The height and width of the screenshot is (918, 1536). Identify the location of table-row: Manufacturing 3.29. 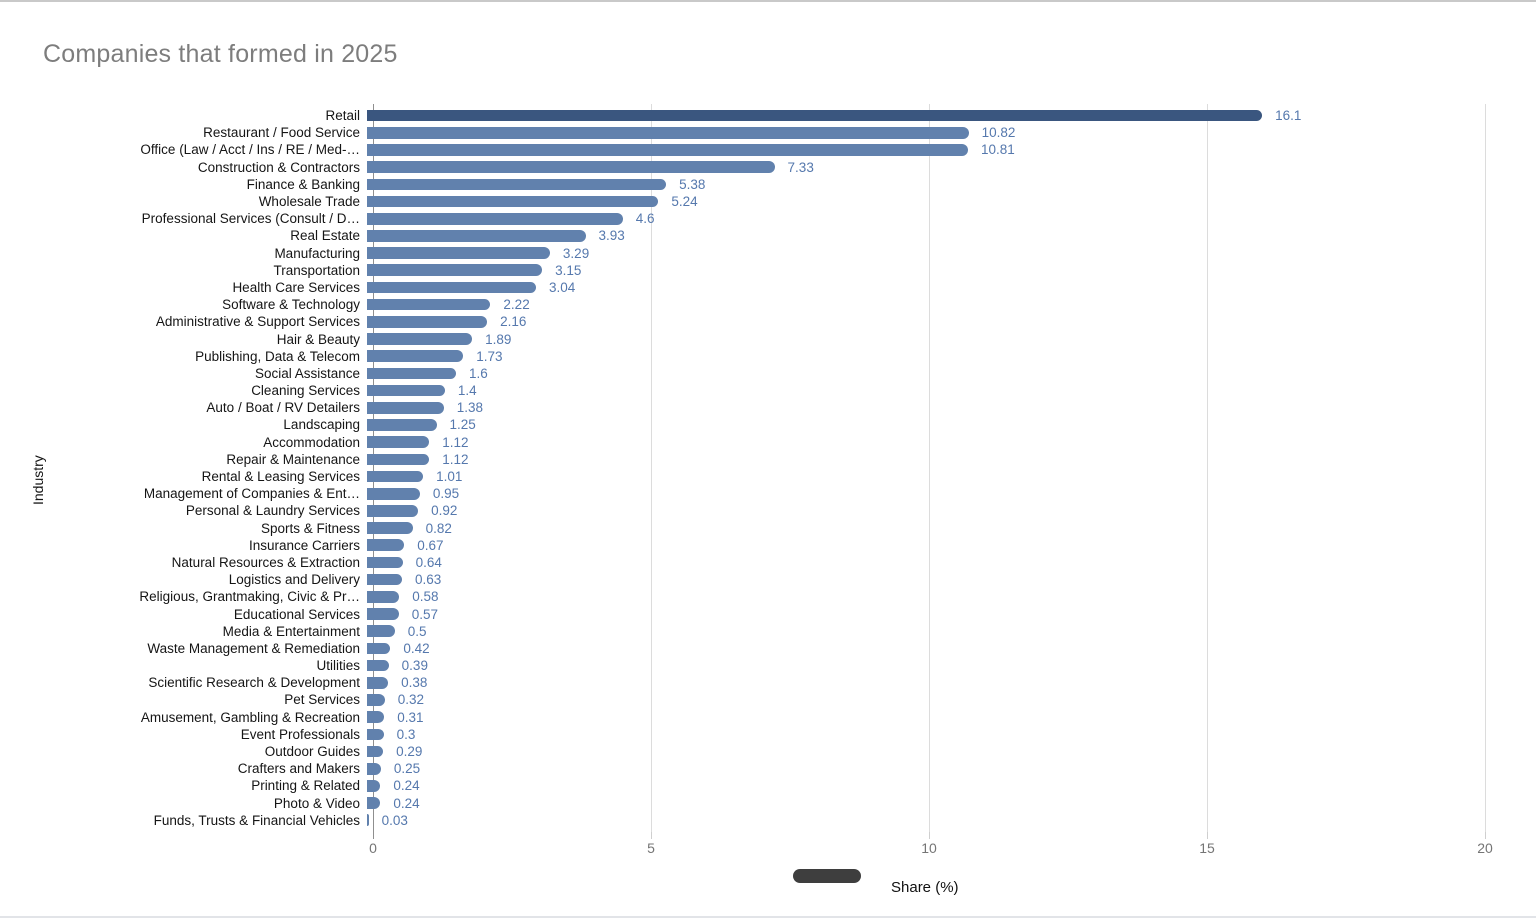
(768, 253).